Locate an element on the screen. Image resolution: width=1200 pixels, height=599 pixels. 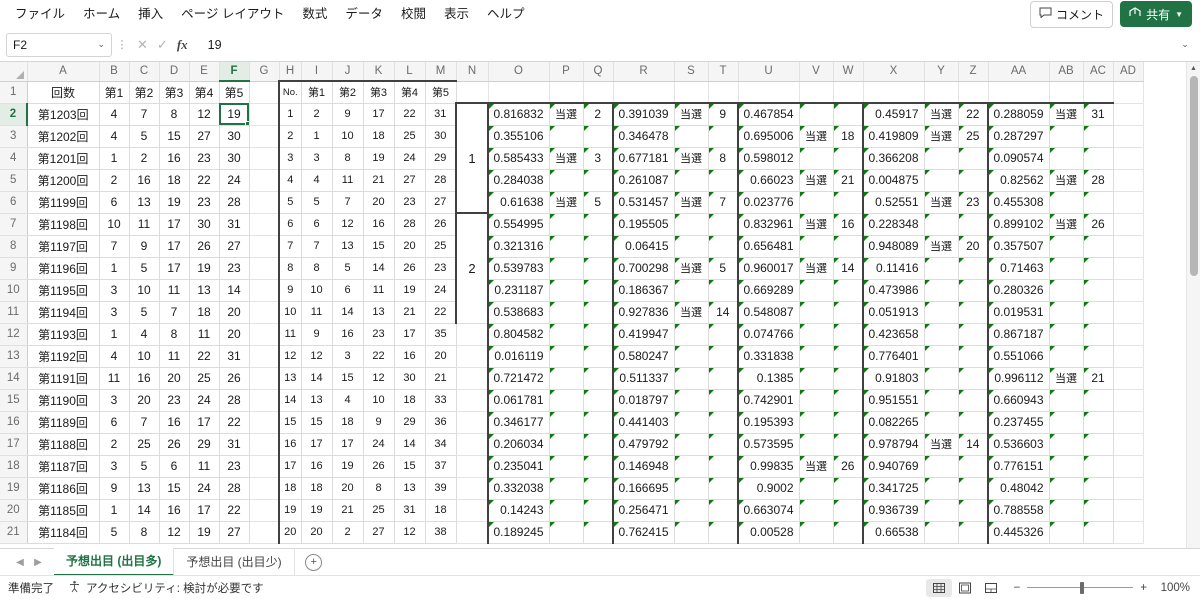
cell-O17: 0.206034 is located at coordinates (518, 444).